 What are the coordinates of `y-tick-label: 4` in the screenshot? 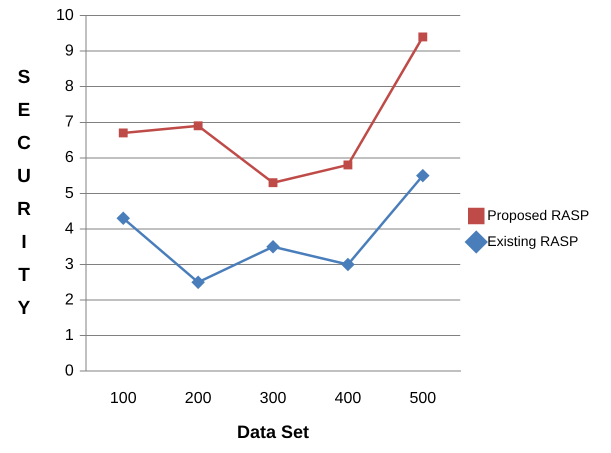 It's located at (69, 229).